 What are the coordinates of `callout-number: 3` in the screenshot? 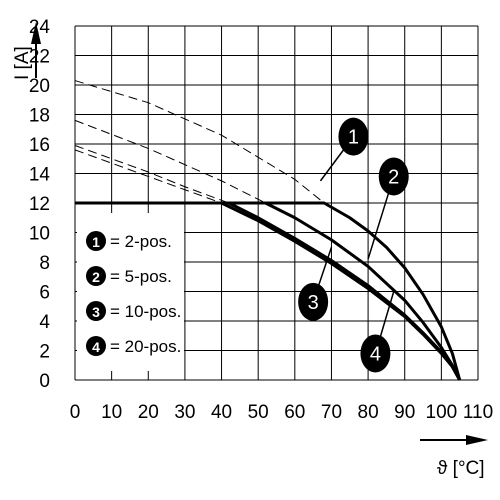 It's located at (313, 303).